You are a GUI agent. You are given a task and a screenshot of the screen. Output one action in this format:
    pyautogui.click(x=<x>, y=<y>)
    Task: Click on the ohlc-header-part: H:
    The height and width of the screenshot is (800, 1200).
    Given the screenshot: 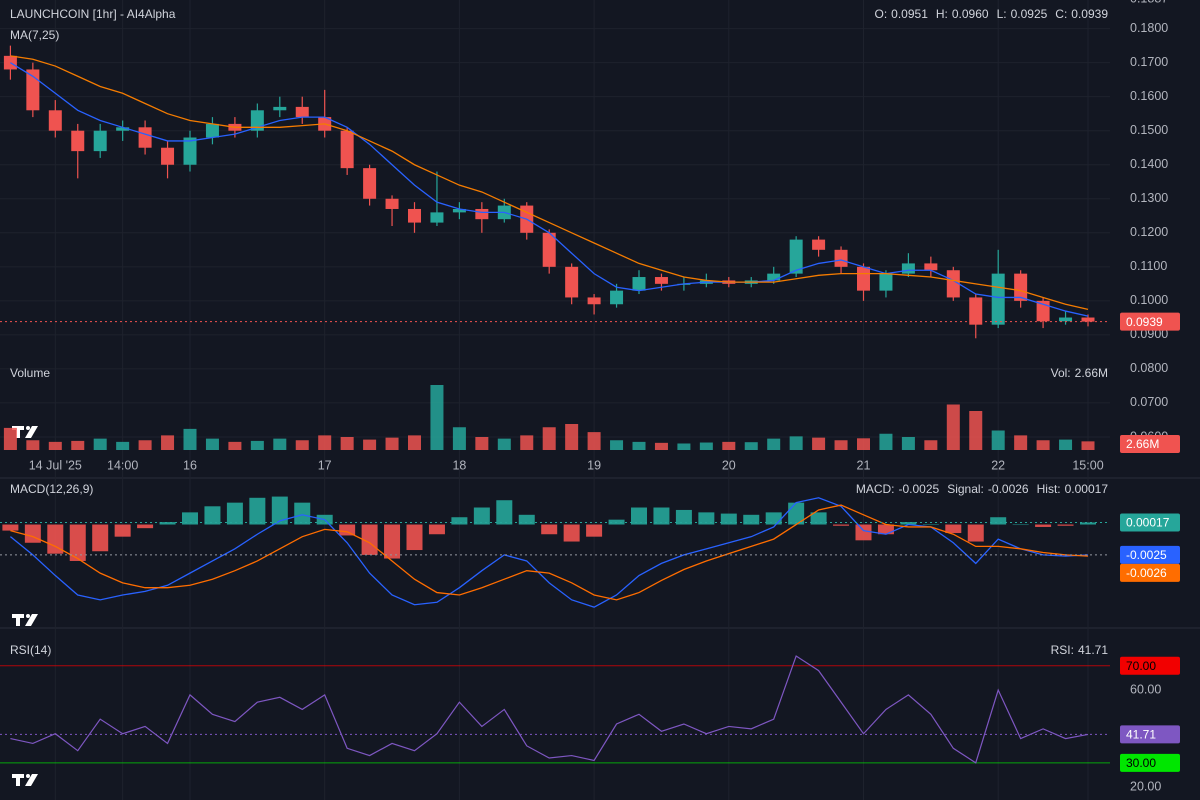 What is the action you would take?
    pyautogui.click(x=942, y=14)
    